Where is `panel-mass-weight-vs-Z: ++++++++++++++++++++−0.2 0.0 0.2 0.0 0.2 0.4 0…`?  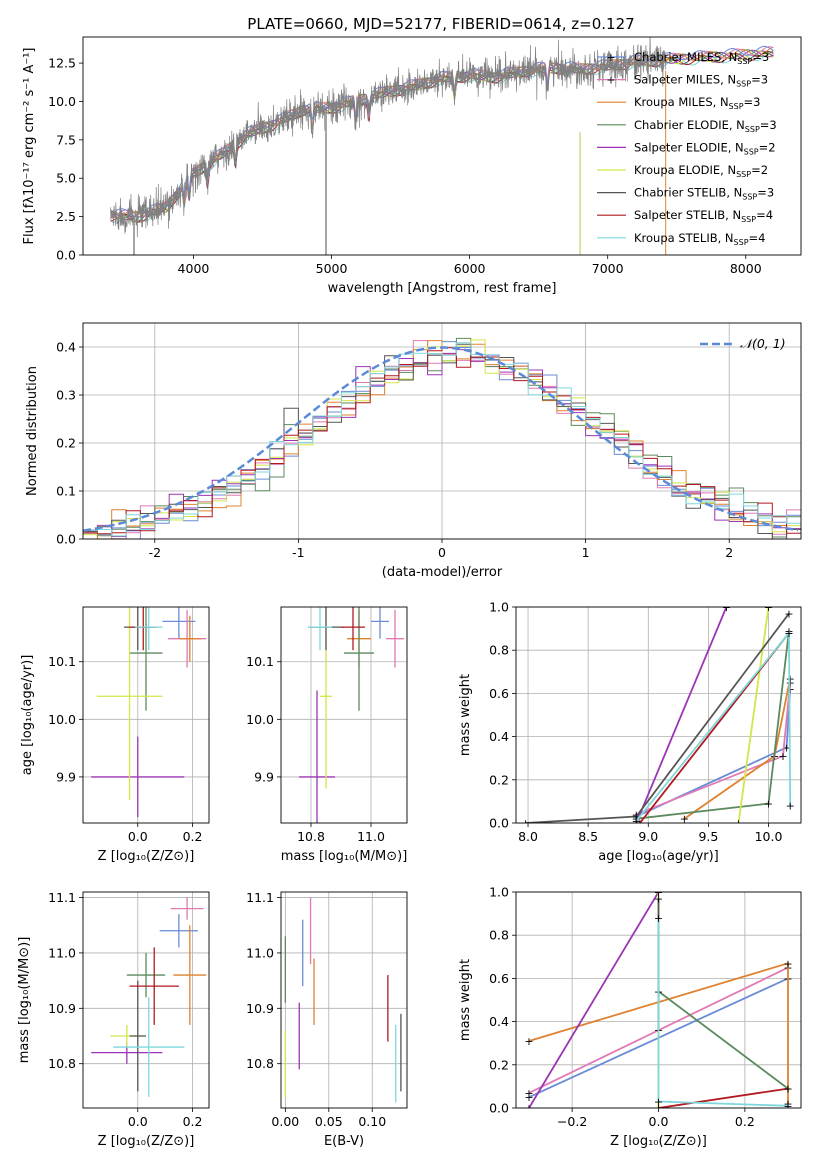 panel-mass-weight-vs-Z: ++++++++++++++++++++−0.2 0.0 0.2 0.0 0.2 0.4 0… is located at coordinates (630, 1017).